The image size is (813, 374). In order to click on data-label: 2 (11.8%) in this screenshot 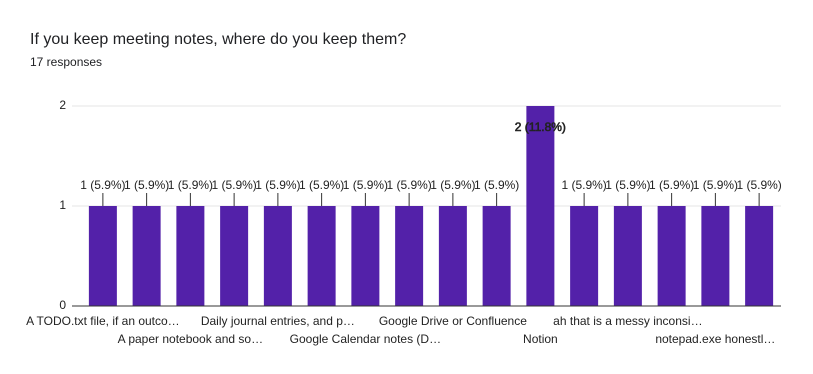, I will do `click(540, 127)`.